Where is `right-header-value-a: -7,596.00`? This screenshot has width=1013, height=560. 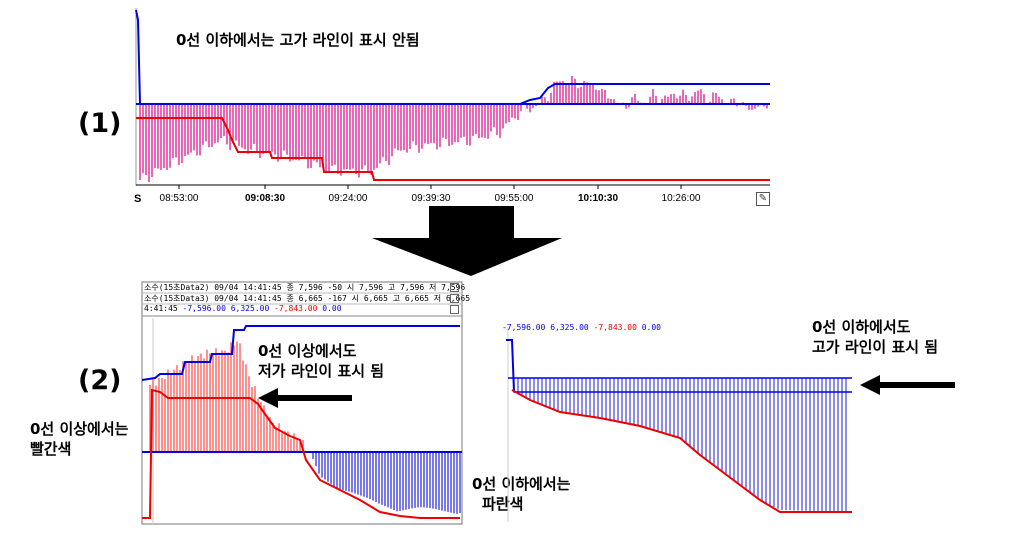
right-header-value-a: -7,596.00 is located at coordinates (524, 327).